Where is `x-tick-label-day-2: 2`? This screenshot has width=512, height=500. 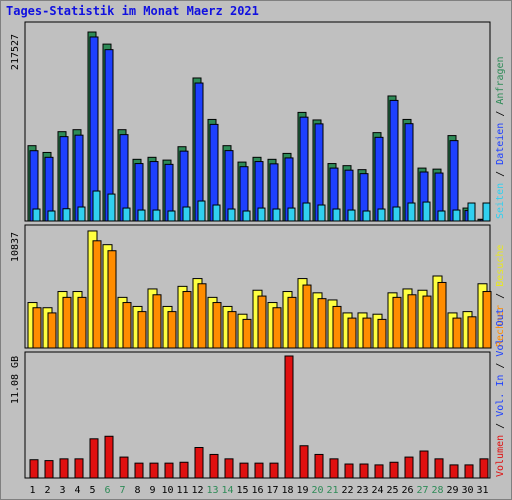 x-tick-label-day-2: 2 is located at coordinates (47, 490).